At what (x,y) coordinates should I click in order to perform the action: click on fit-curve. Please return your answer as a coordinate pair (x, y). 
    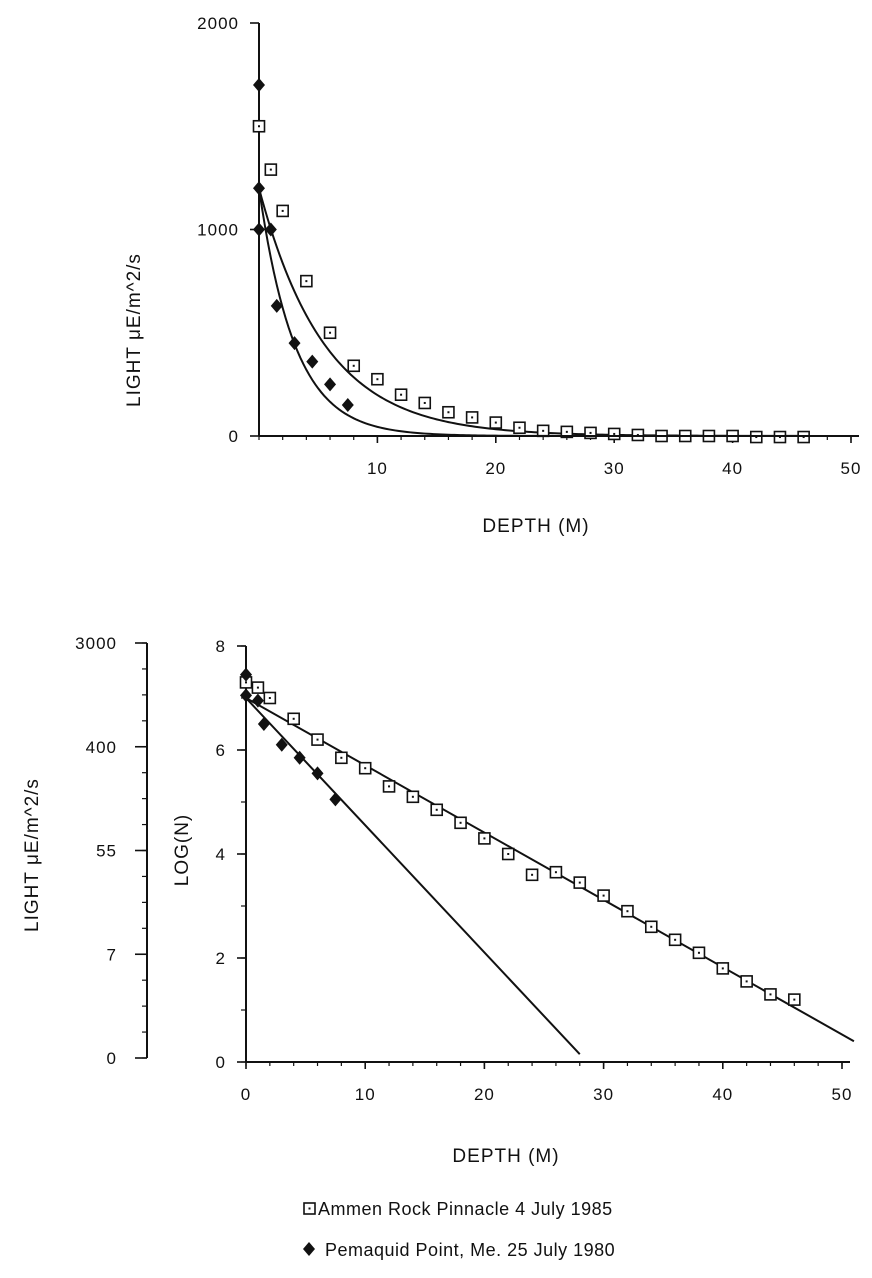
    Looking at the image, I should click on (554, 312).